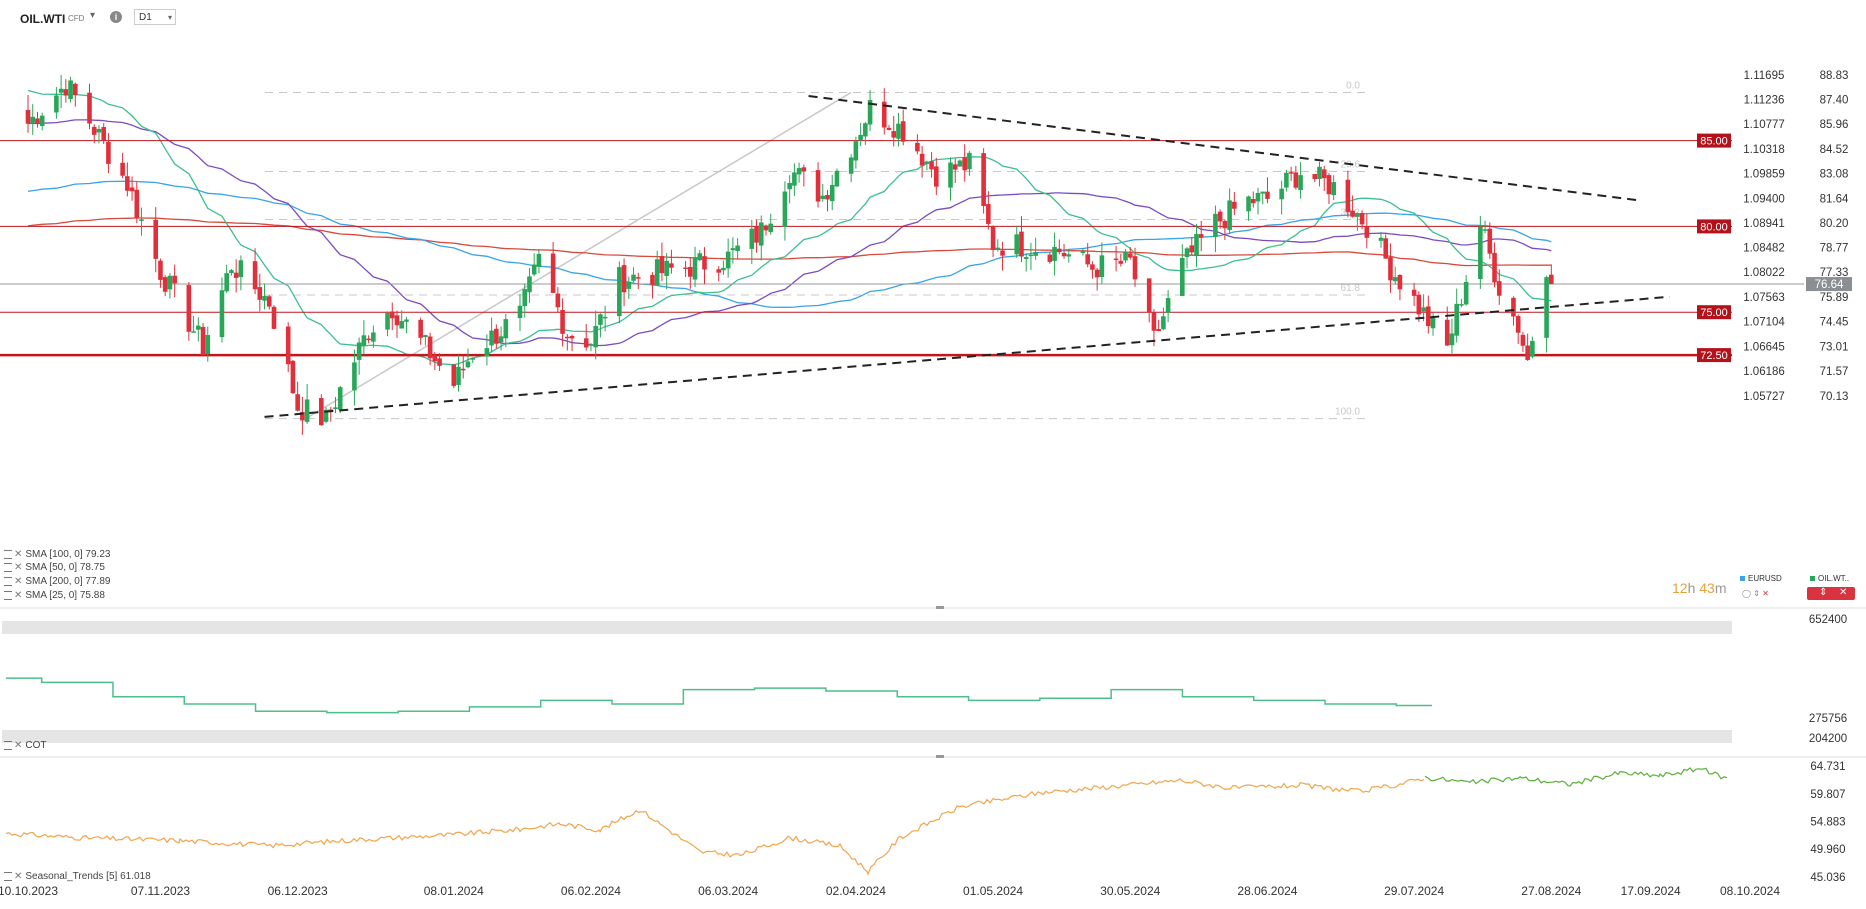  What do you see at coordinates (1746, 593) in the screenshot?
I see `eye-icon: ◯` at bounding box center [1746, 593].